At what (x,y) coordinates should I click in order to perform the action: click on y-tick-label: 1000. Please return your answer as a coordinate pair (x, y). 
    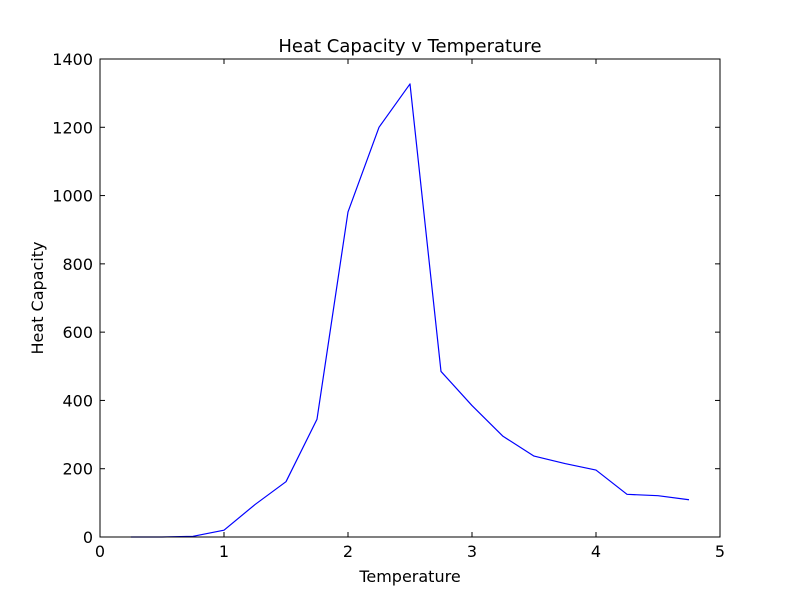
    Looking at the image, I should click on (72, 196).